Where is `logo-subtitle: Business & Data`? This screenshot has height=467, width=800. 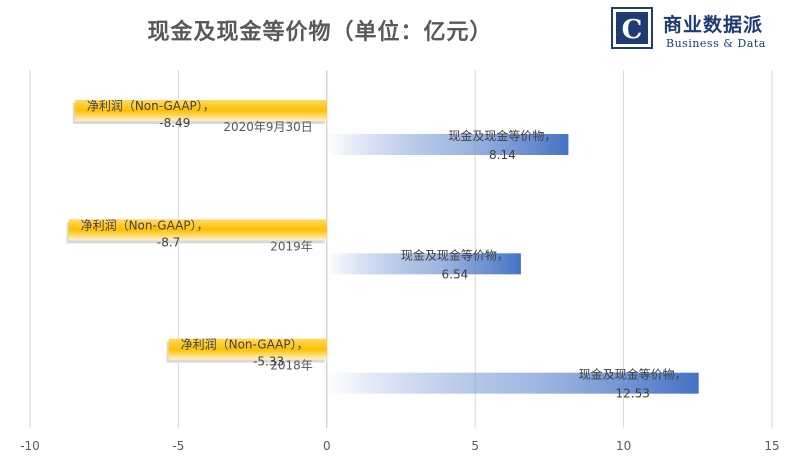 logo-subtitle: Business & Data is located at coordinates (716, 43).